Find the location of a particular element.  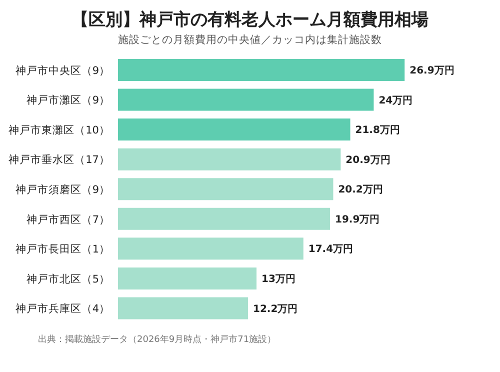

y-tick-label: 神戸市須磨区（9） is located at coordinates (62, 189).